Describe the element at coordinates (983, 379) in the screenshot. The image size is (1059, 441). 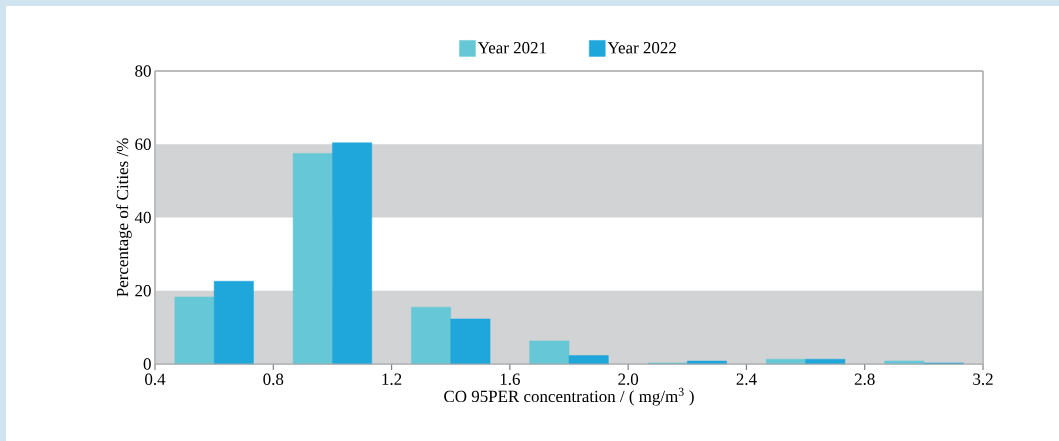
I see `x-tick-label: 3.2` at that location.